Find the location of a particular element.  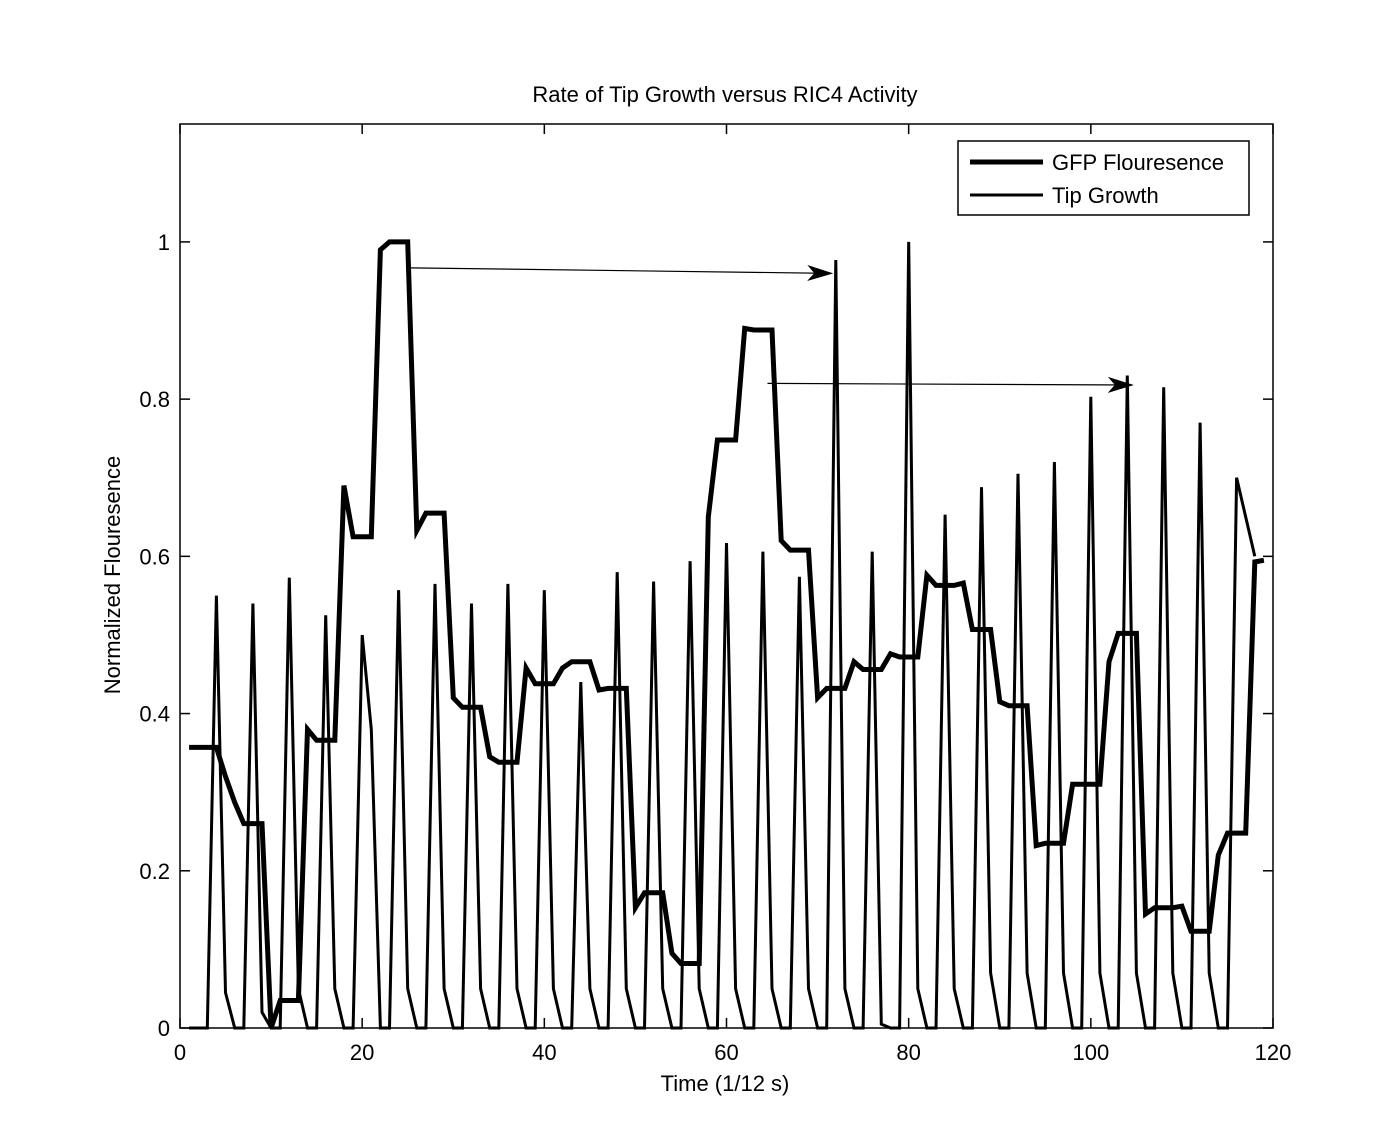

y-tick-label: 0.2 is located at coordinates (154, 871).